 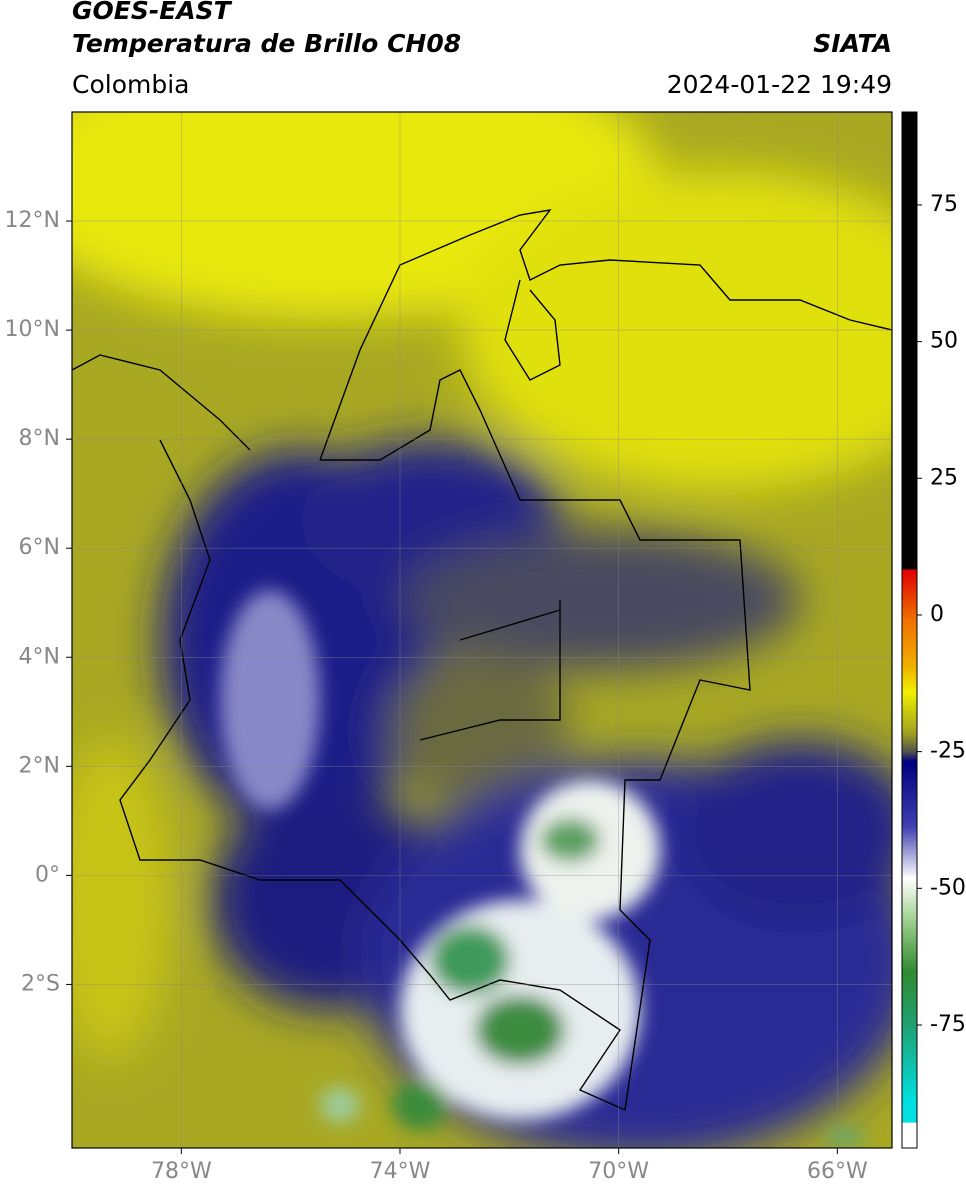 I want to click on colorbar-tick-label: -75, so click(x=948, y=1024).